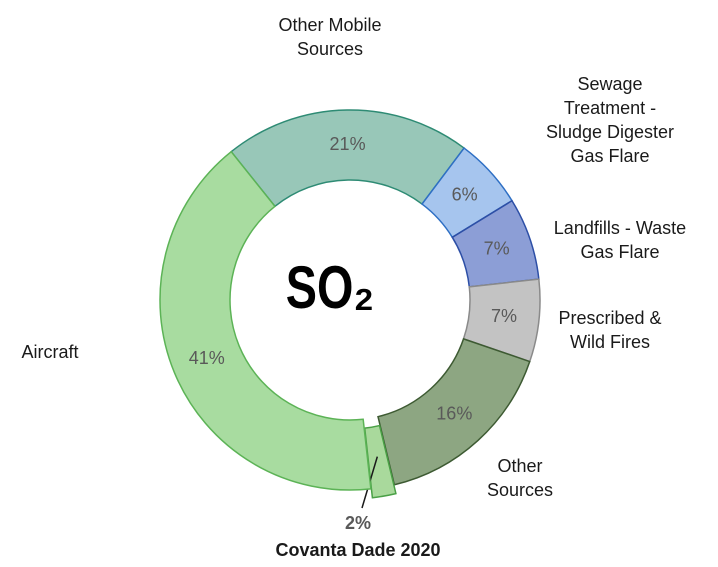 Image resolution: width=718 pixels, height=567 pixels. What do you see at coordinates (330, 287) in the screenshot?
I see `center-label: SO₂` at bounding box center [330, 287].